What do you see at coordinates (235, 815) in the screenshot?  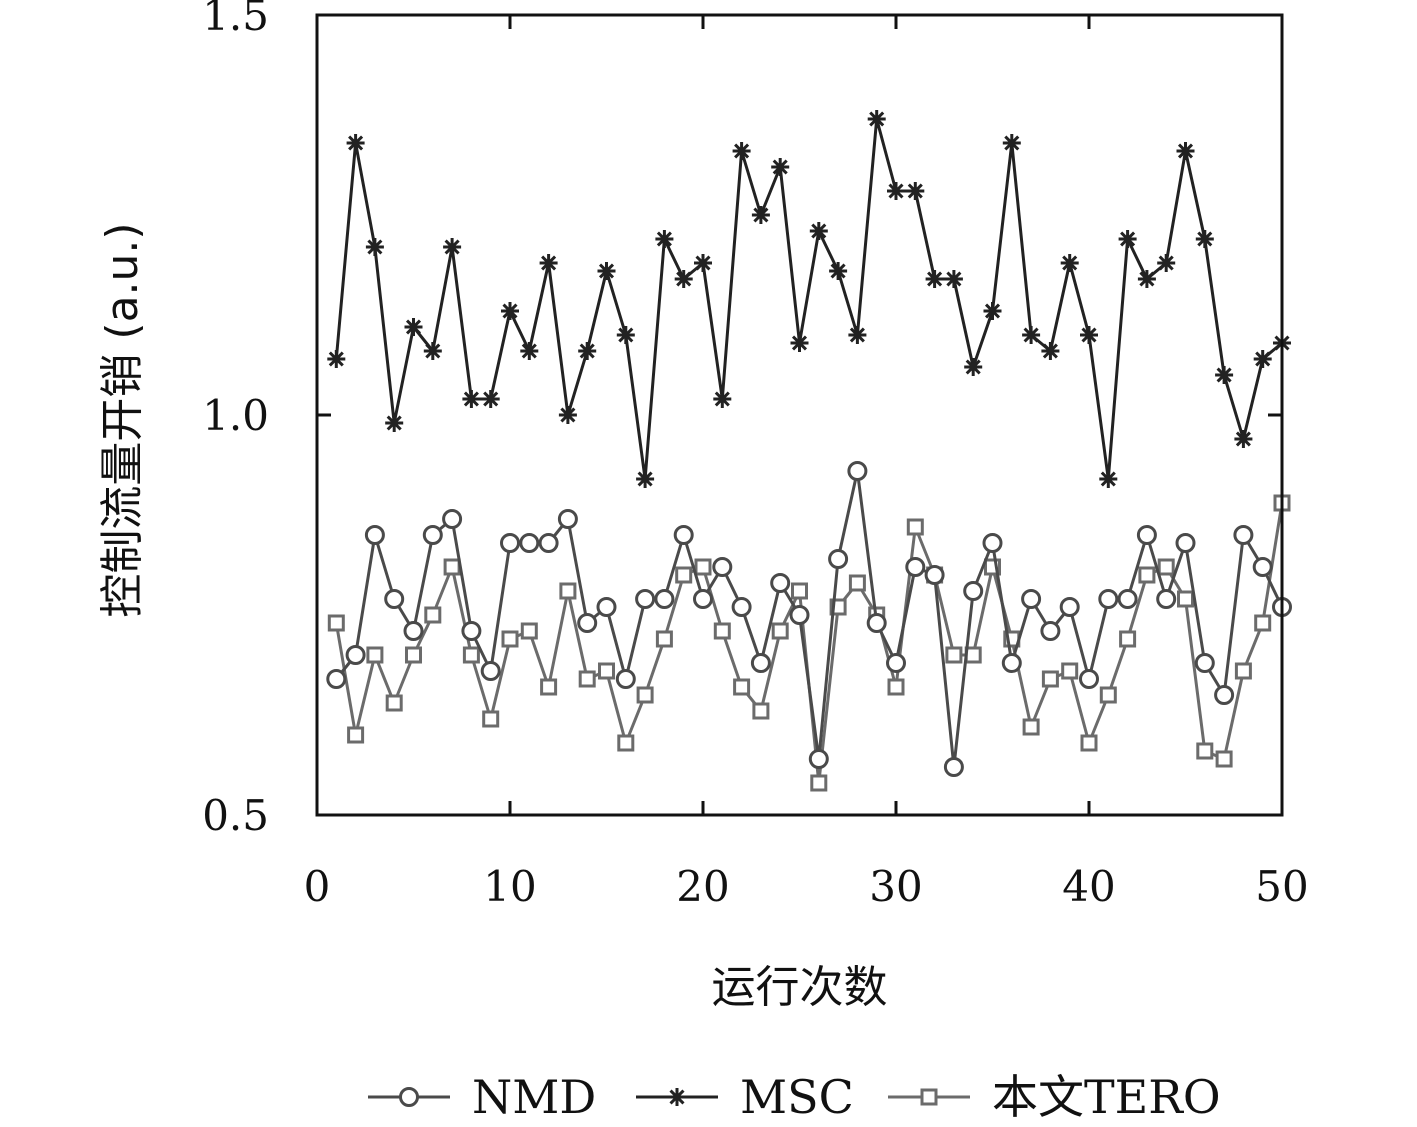 I see `y-tick-label: 0.5` at bounding box center [235, 815].